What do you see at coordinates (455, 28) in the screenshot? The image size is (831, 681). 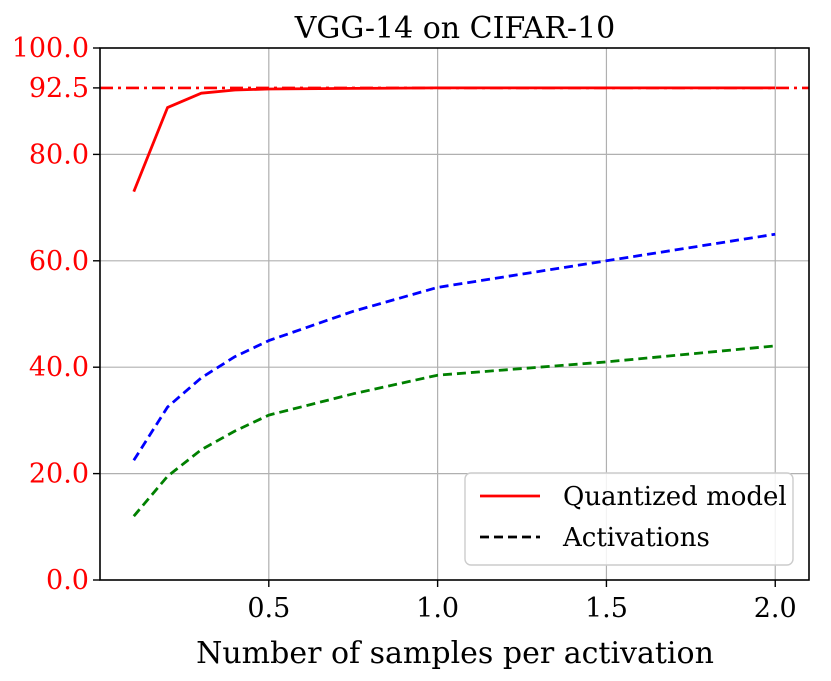 I see `chart-title: VGG-14 on CIFAR-10` at bounding box center [455, 28].